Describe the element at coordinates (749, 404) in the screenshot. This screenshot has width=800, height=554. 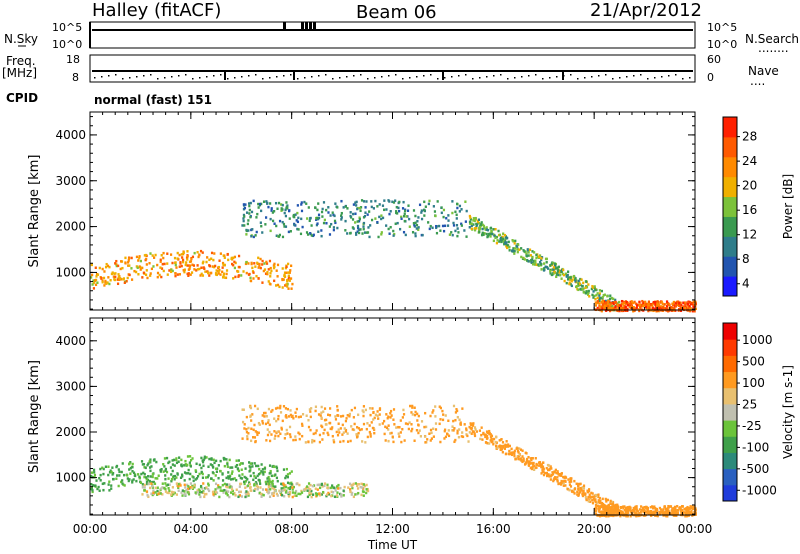
I see `velocity-colorbar-tick-label: 25` at that location.